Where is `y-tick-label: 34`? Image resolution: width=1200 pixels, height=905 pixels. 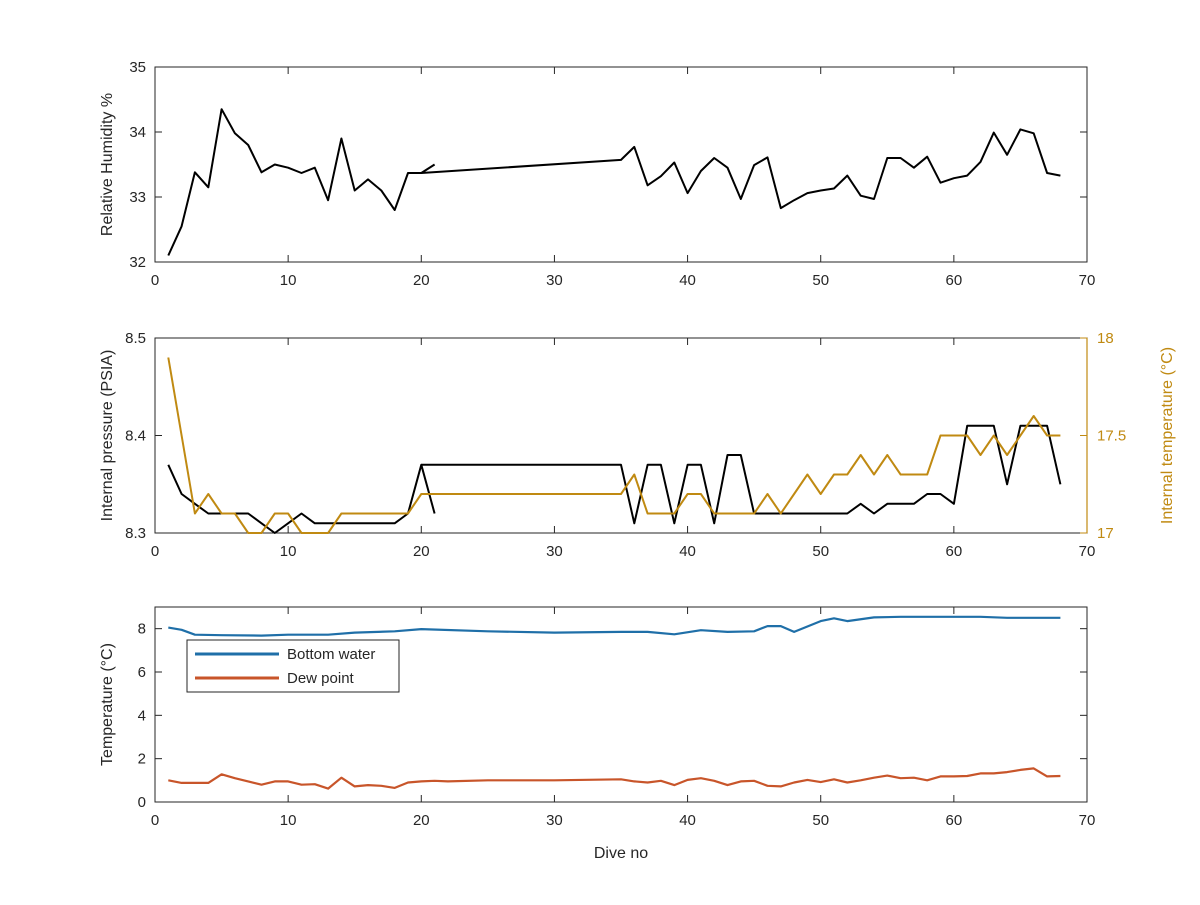
y-tick-label: 34 is located at coordinates (137, 132).